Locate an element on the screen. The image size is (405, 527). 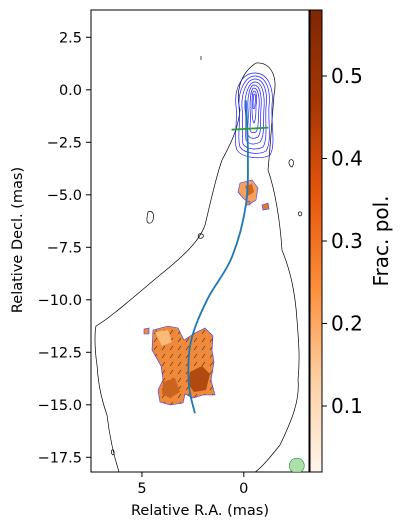
beam-marker is located at coordinates (296, 464).